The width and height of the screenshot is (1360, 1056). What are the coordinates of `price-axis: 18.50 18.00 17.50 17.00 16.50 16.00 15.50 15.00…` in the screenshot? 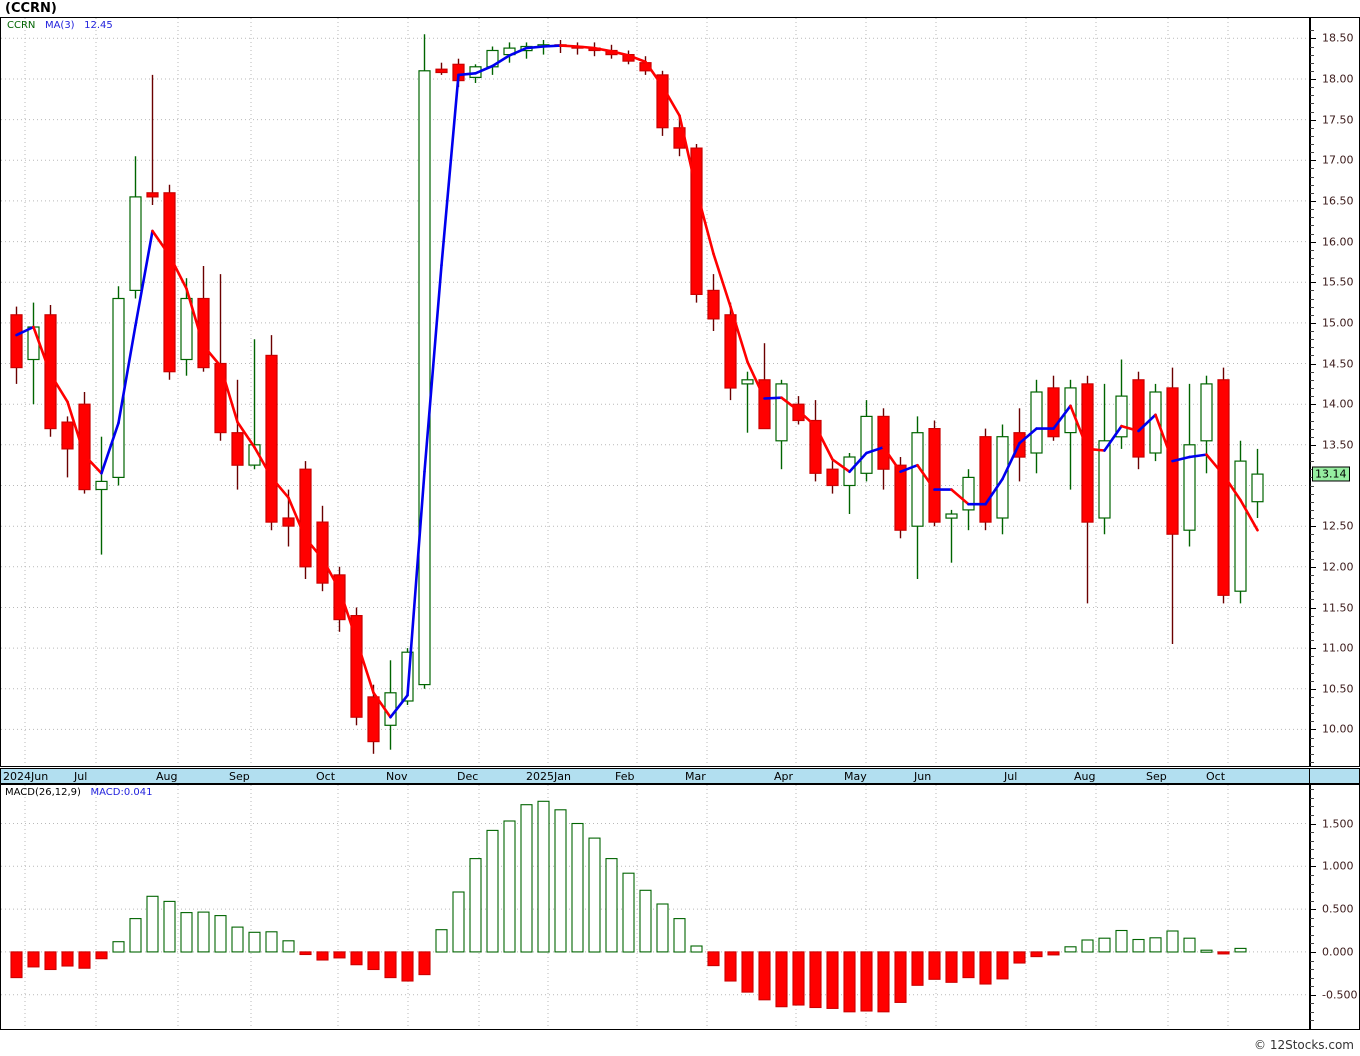 It's located at (1335, 392).